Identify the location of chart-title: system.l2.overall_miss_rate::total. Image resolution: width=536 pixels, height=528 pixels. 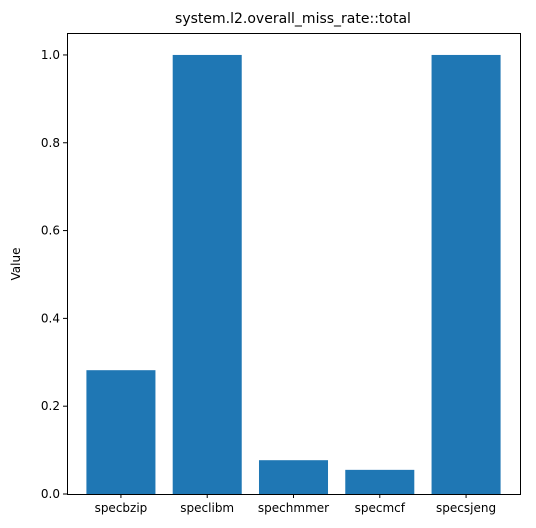
(293, 19).